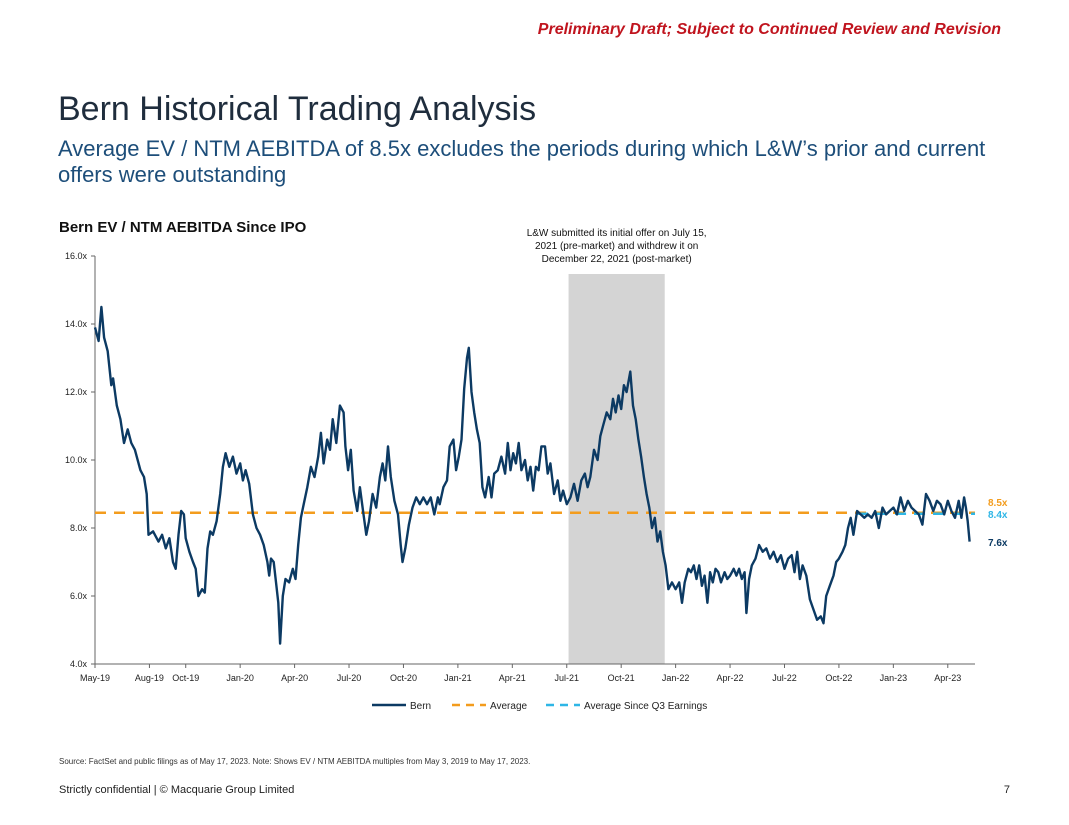  I want to click on x-tick-label: Apr-21, so click(512, 678).